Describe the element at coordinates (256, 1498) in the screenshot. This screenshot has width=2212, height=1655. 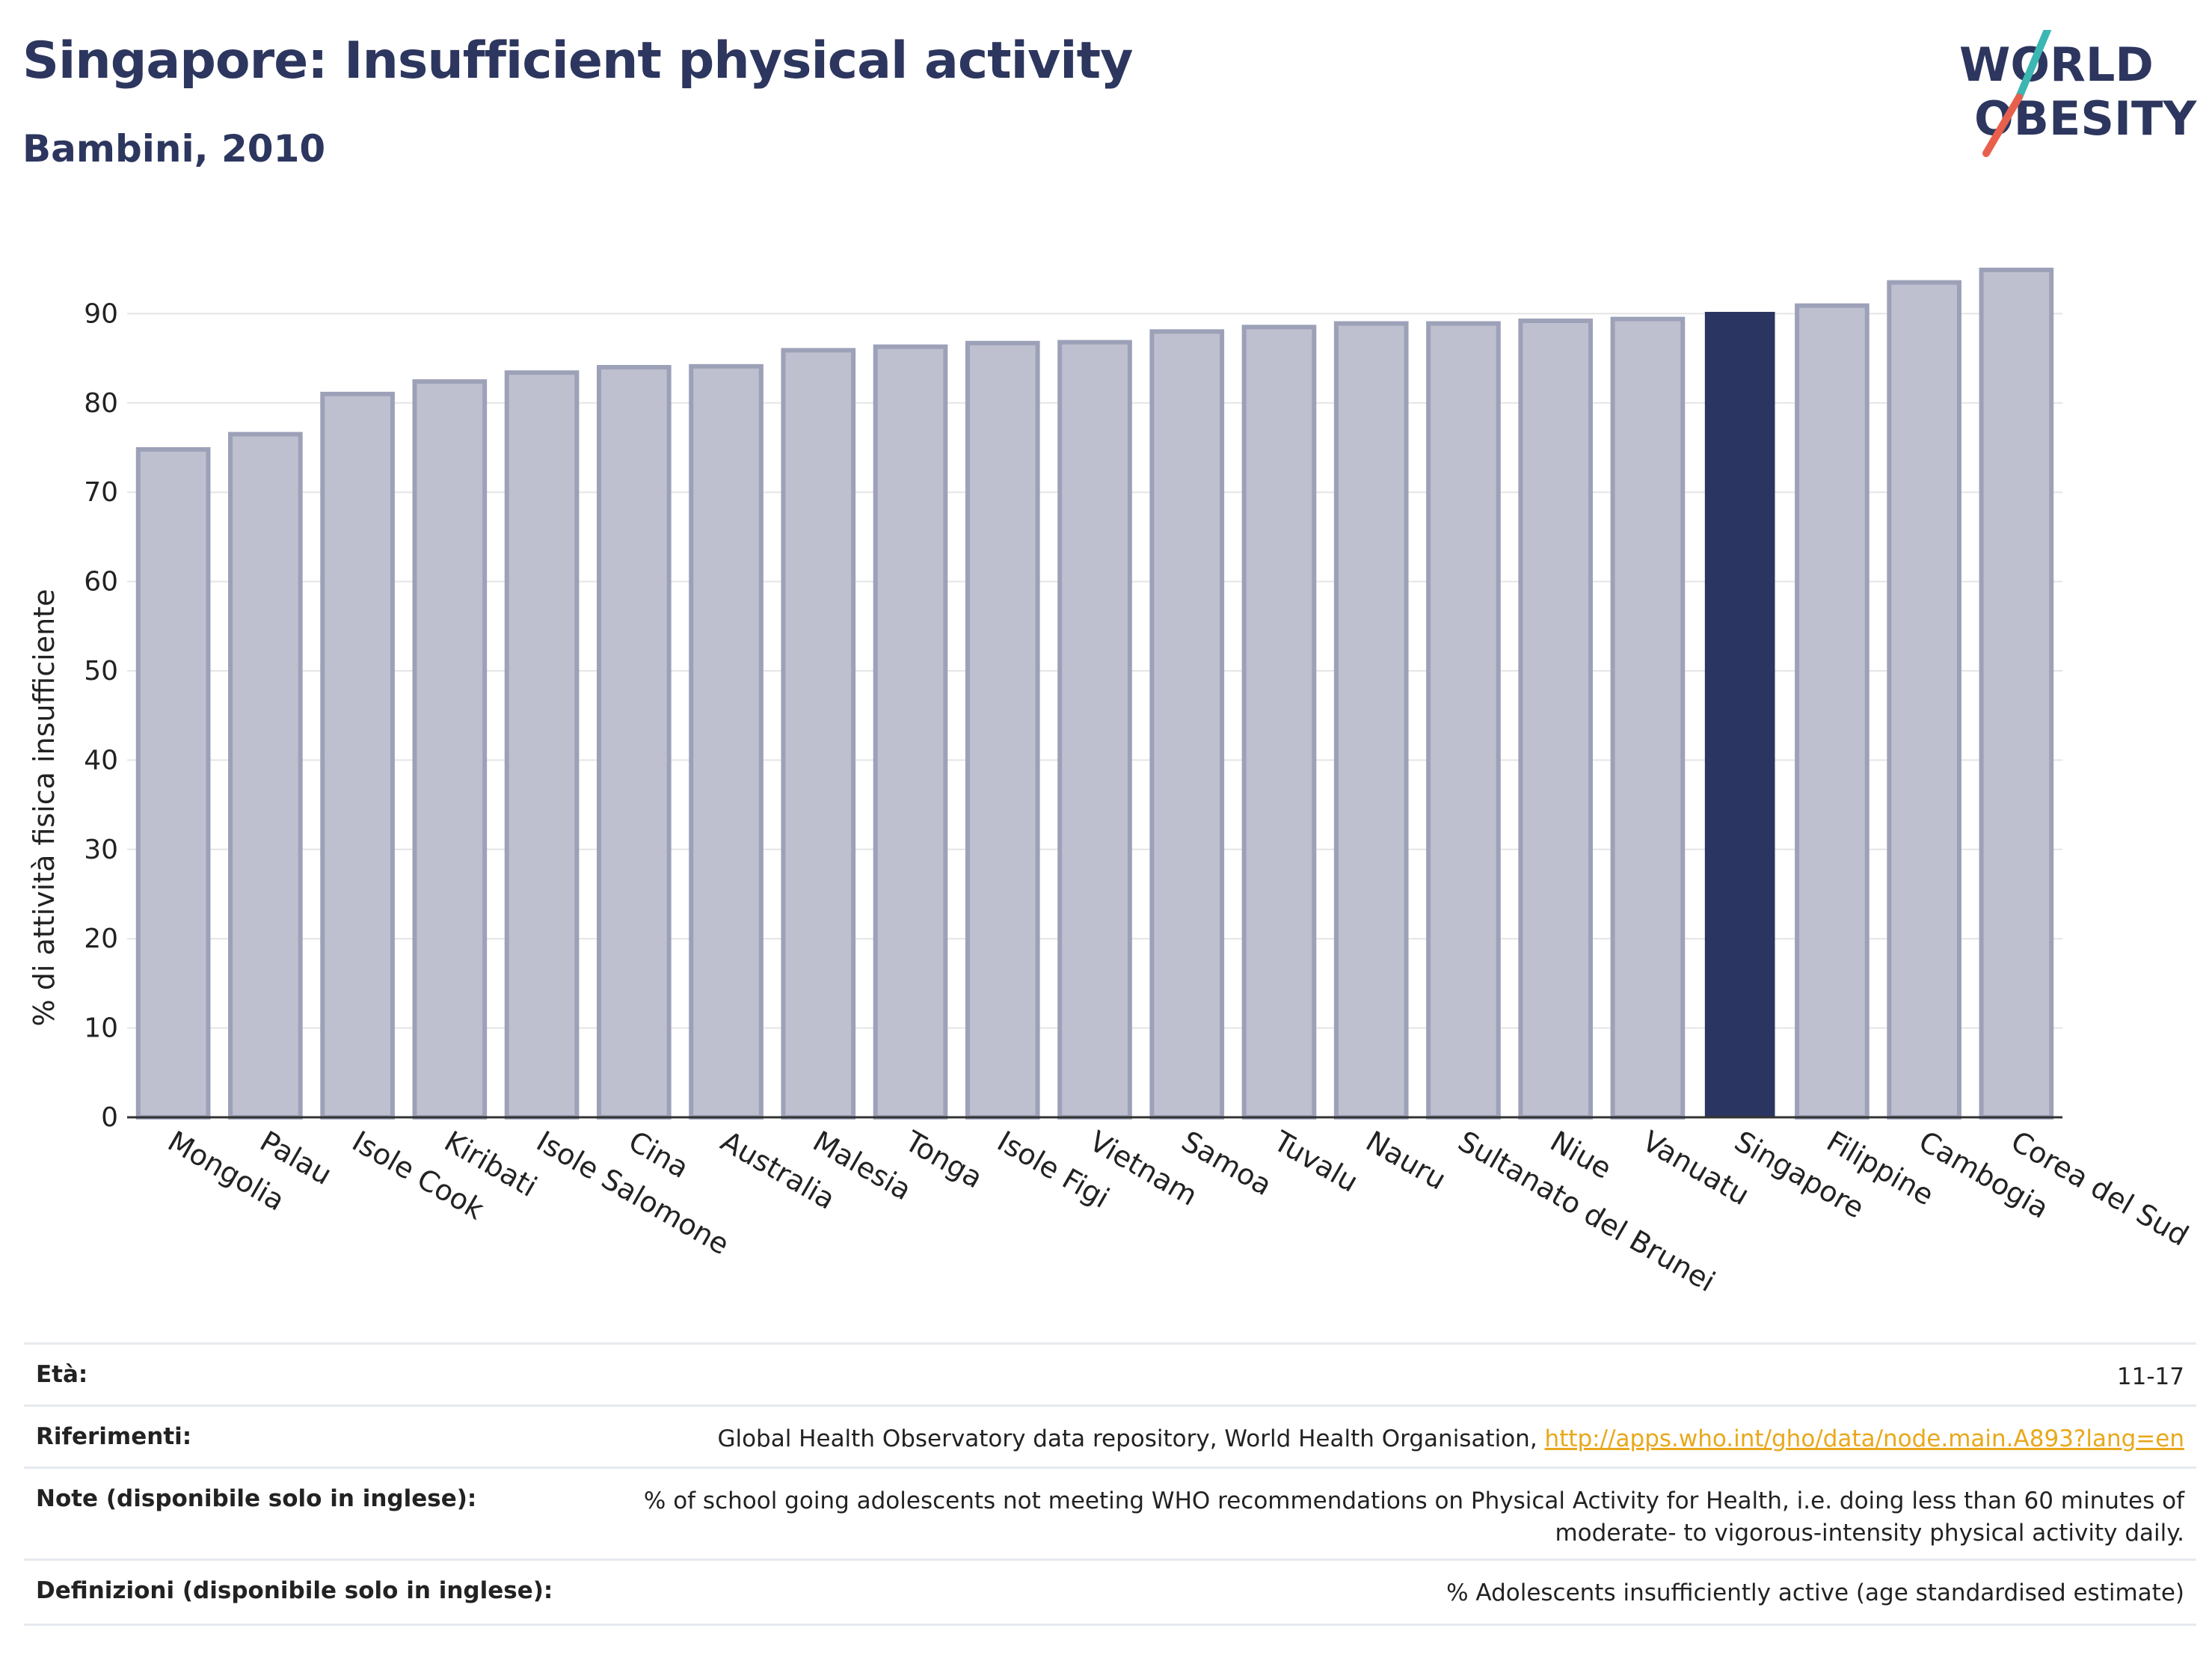
I see `meta-key: Note (disponibile solo in inglese):` at that location.